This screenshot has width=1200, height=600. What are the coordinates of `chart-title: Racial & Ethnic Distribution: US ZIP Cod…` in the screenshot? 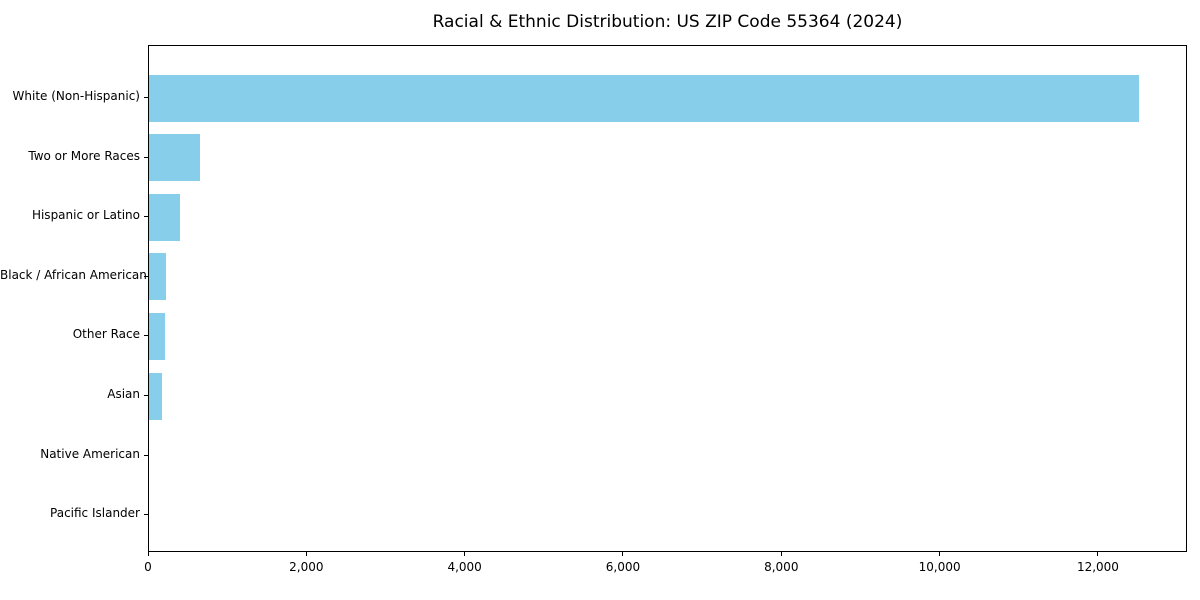 It's located at (667, 22).